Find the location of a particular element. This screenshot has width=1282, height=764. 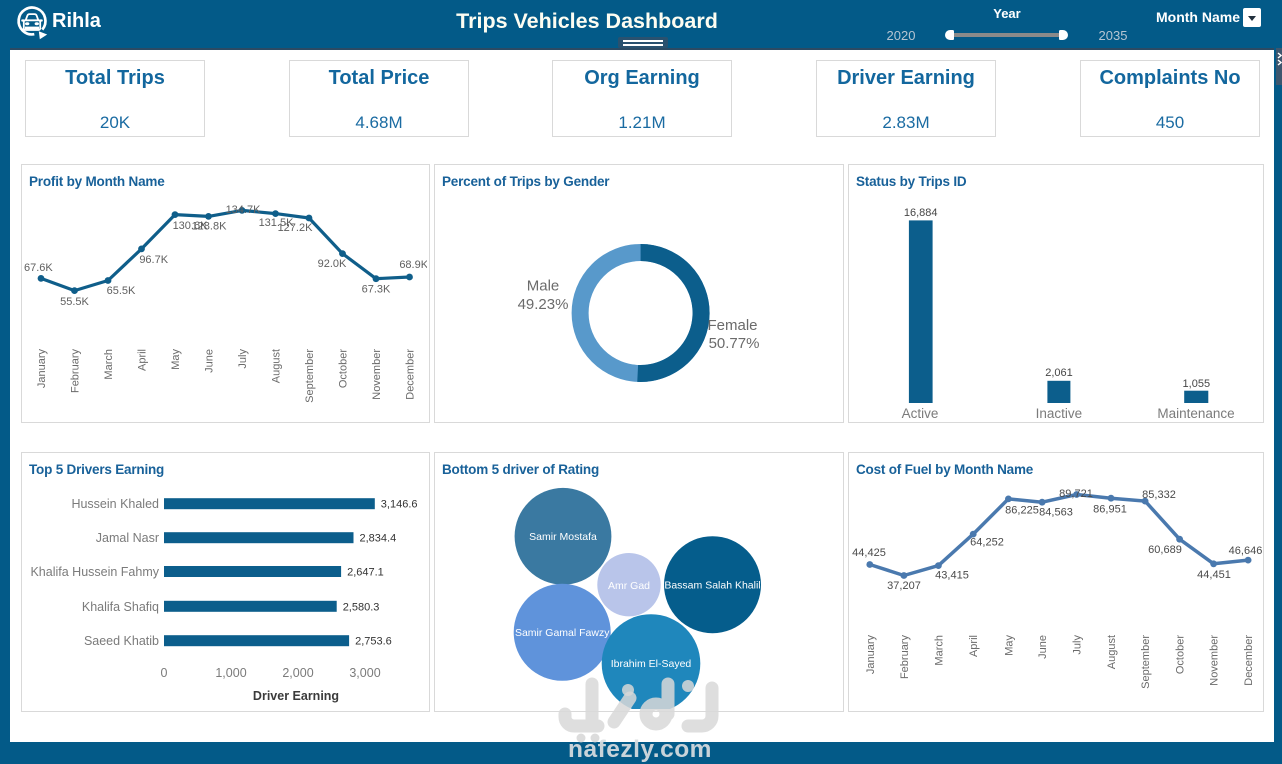

svg-text: 1,055 is located at coordinates (1197, 384).